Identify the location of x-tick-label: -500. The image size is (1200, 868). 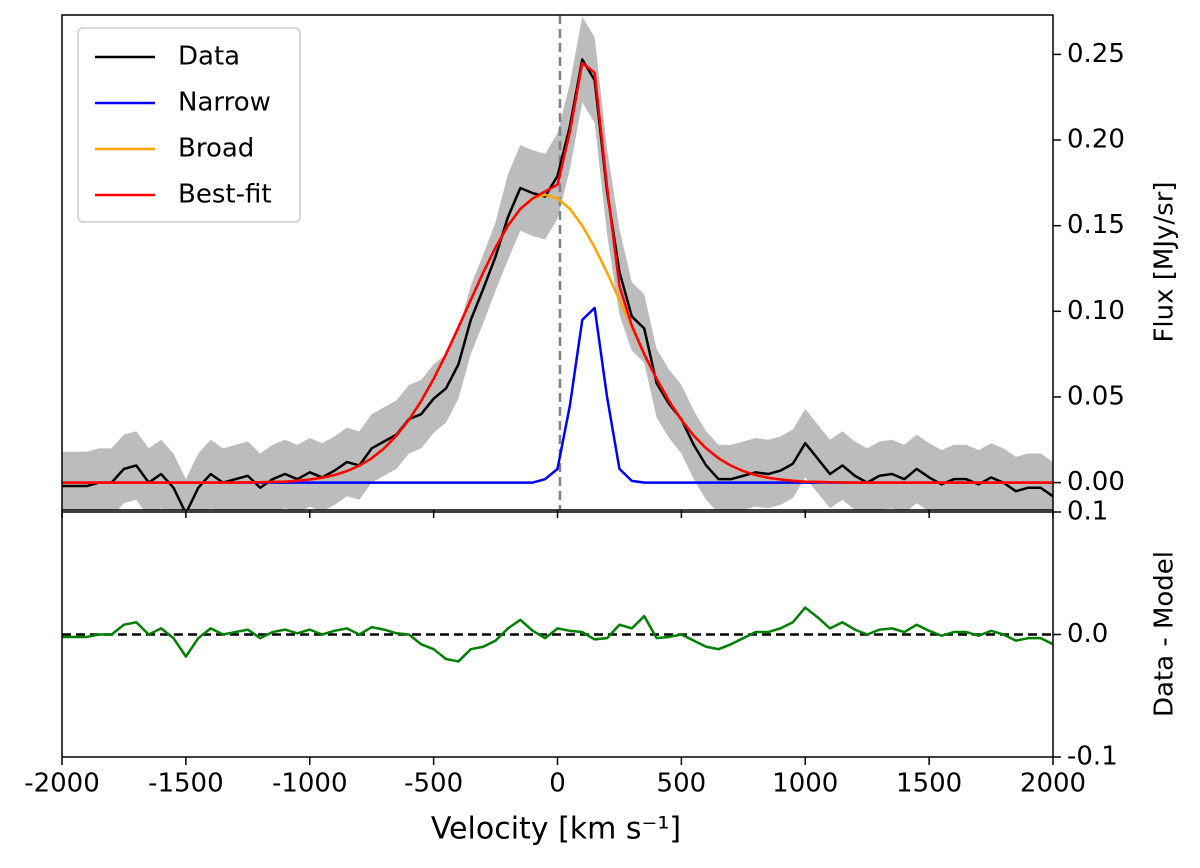
(433, 784).